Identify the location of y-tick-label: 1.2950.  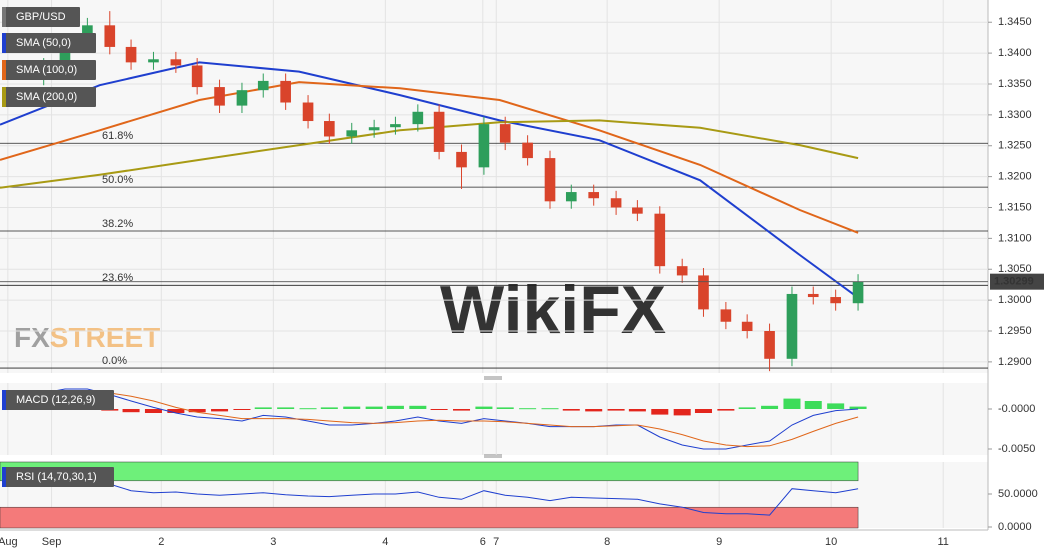
(1015, 331).